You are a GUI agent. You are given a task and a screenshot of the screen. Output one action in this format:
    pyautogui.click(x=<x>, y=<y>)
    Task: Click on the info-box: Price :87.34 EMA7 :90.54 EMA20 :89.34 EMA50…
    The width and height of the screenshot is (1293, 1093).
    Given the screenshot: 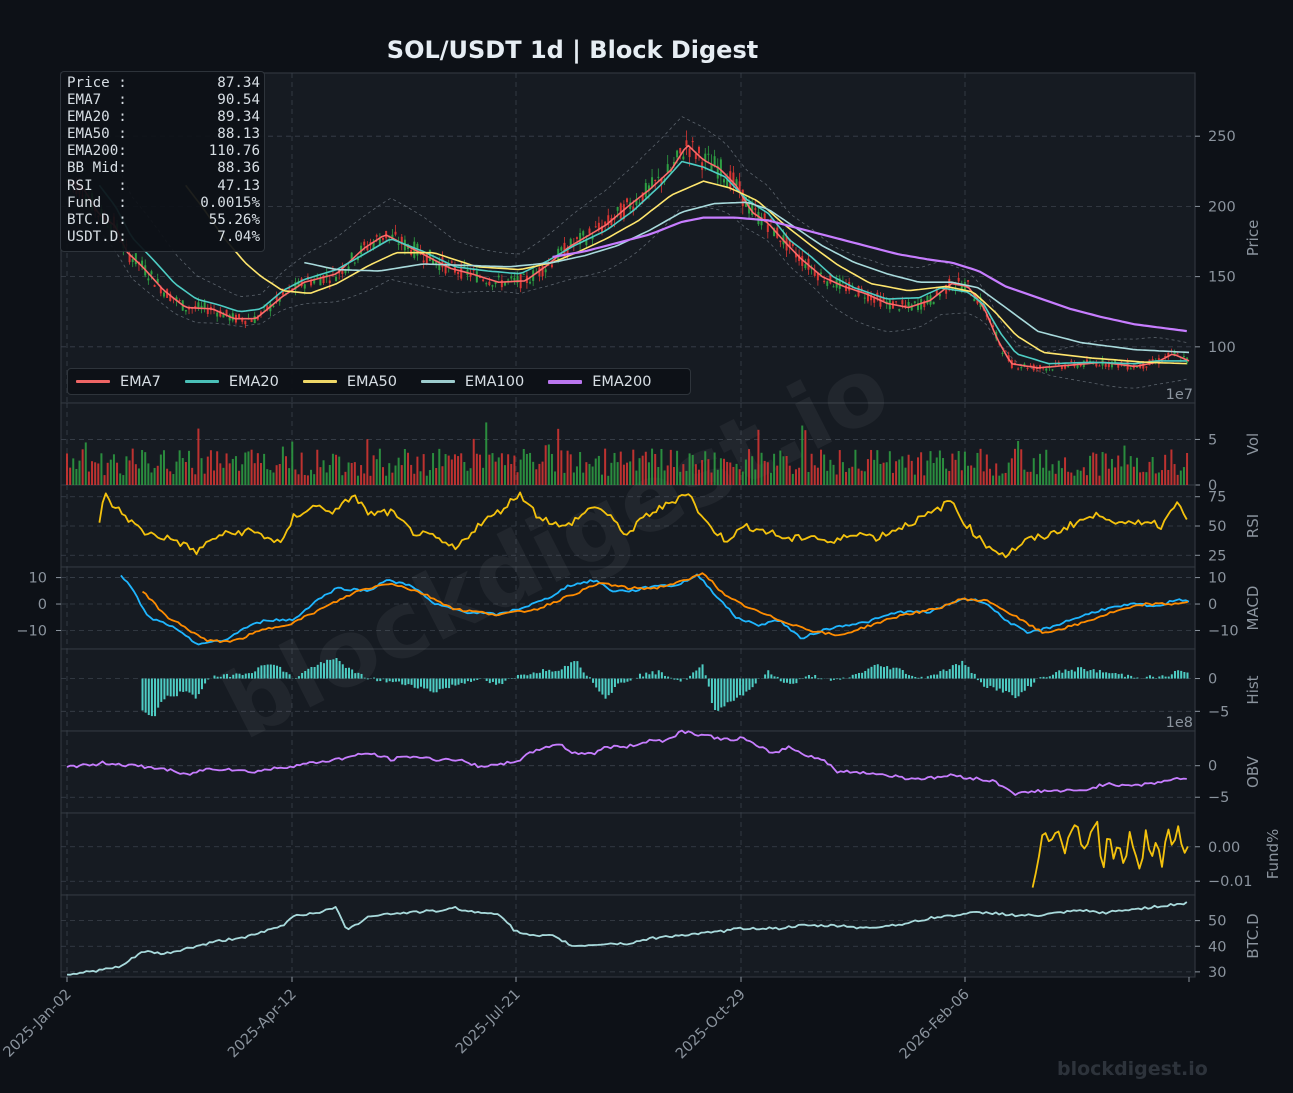 What is the action you would take?
    pyautogui.click(x=162, y=161)
    